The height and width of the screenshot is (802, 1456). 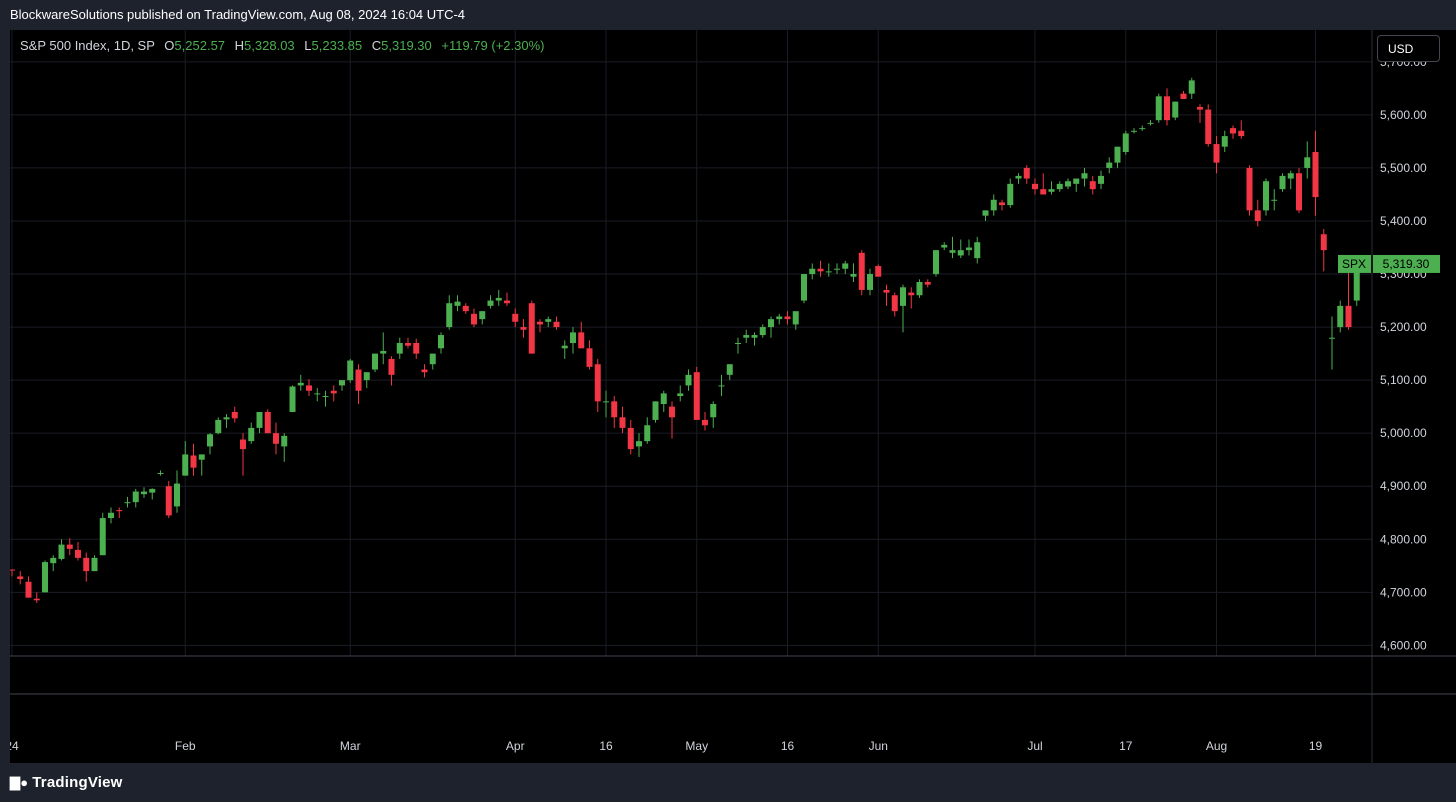 What do you see at coordinates (1403, 433) in the screenshot?
I see `y-tick-label: 5,000.00` at bounding box center [1403, 433].